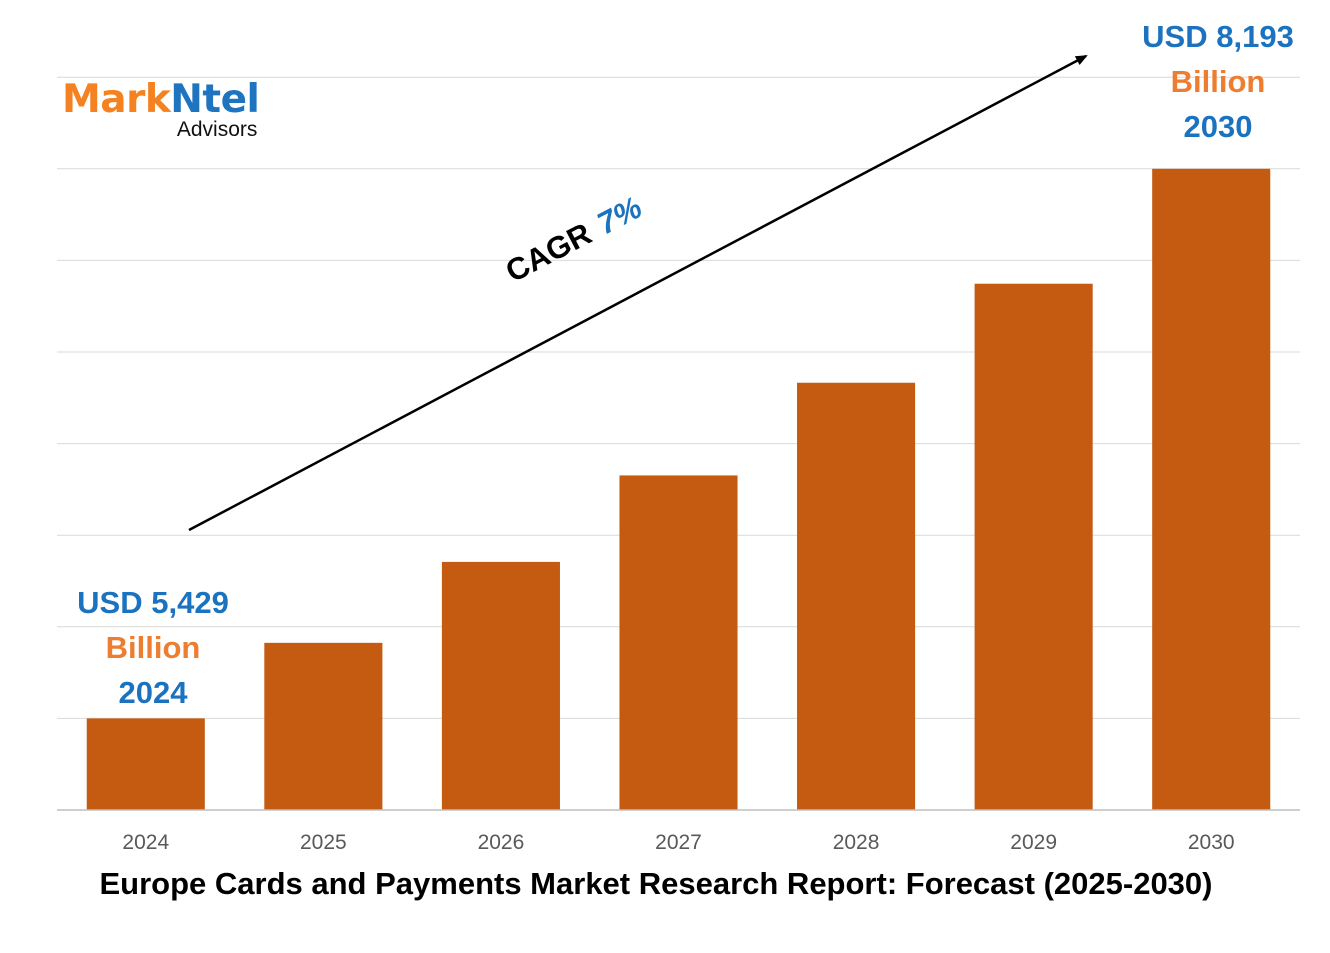 The width and height of the screenshot is (1330, 953). I want to click on bar-2025, so click(323, 726).